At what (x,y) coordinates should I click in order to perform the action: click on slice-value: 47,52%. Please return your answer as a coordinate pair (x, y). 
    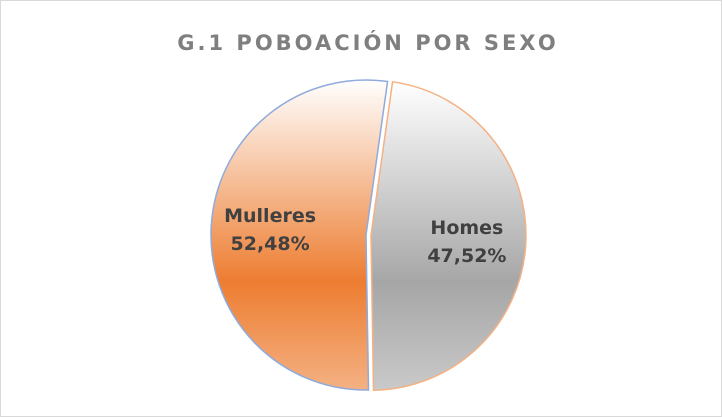
    Looking at the image, I should click on (466, 256).